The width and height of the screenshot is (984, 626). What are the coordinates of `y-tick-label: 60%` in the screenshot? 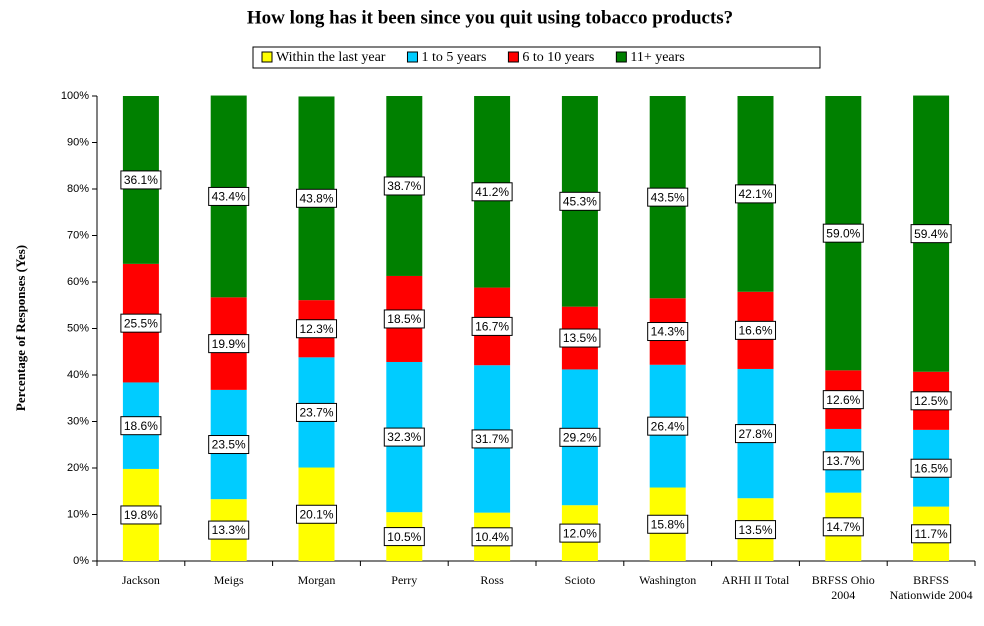 It's located at (78, 282).